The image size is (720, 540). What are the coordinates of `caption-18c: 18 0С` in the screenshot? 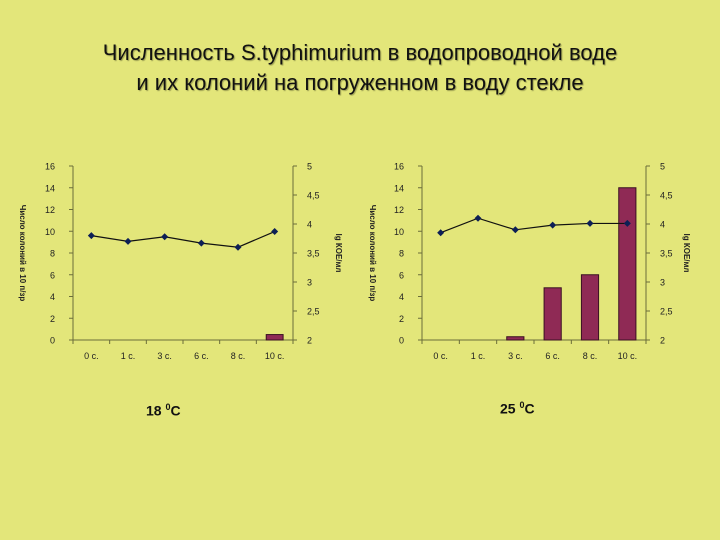 It's located at (163, 410).